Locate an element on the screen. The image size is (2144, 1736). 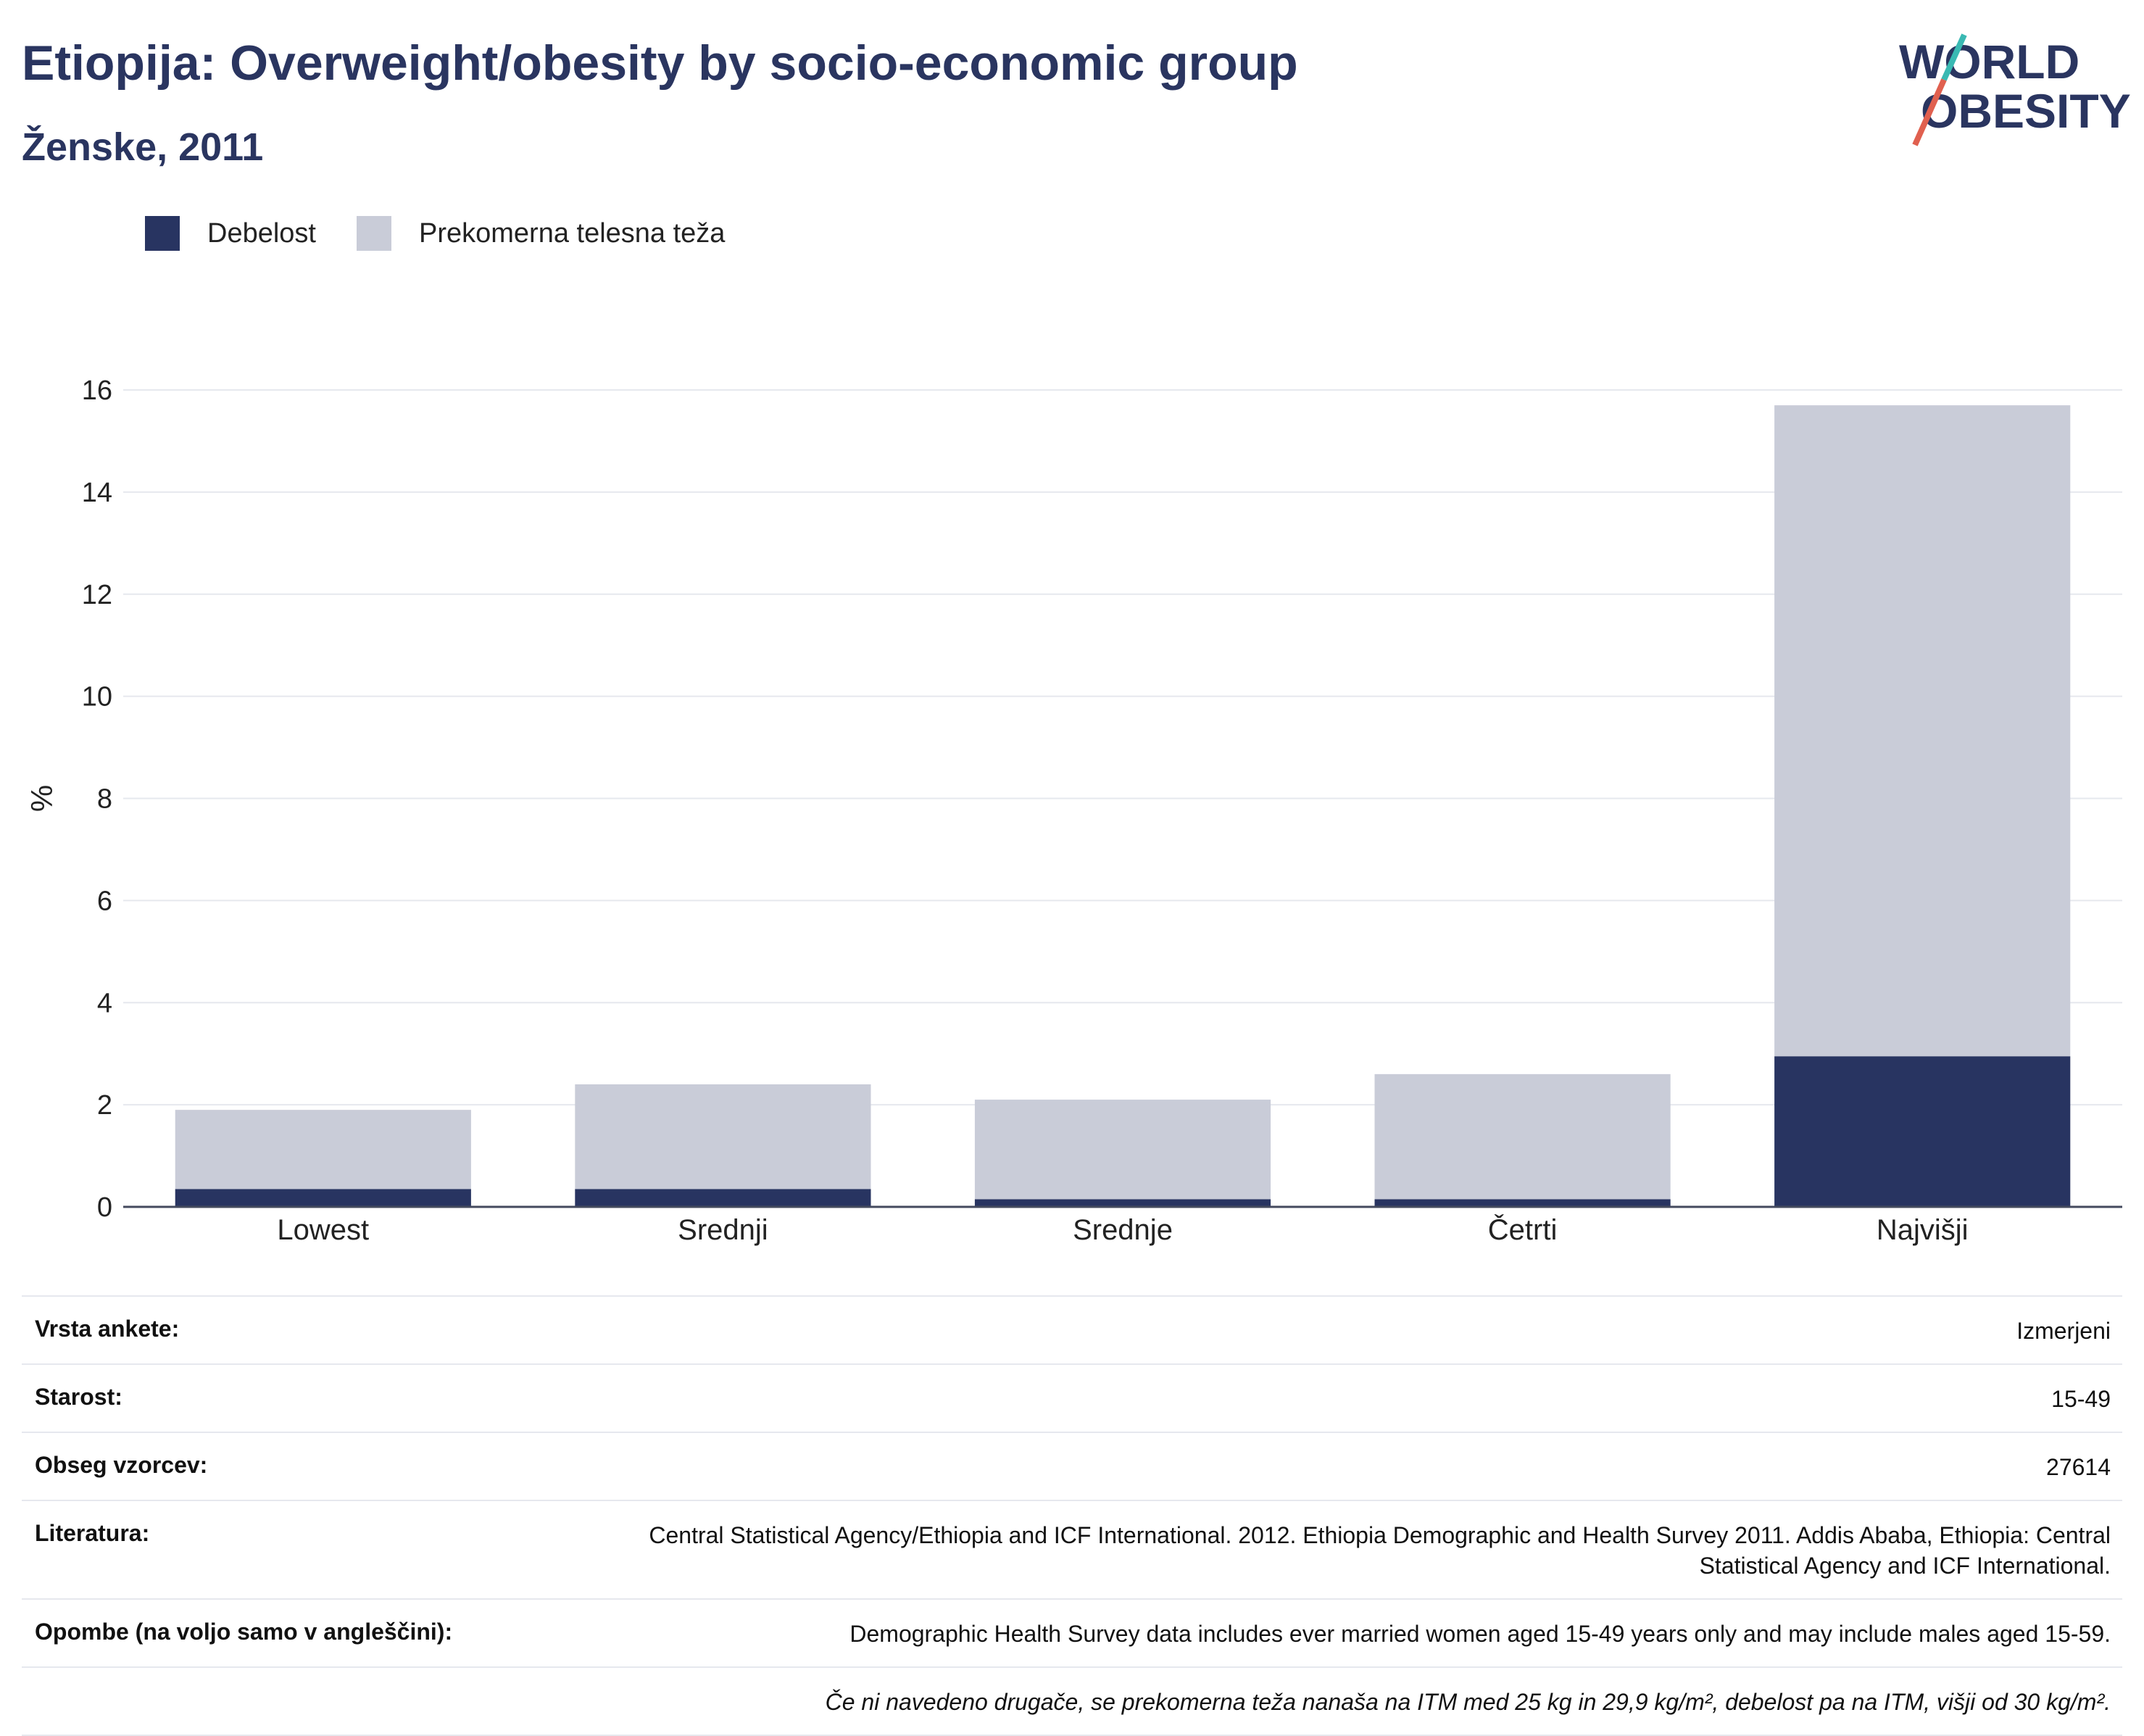
chart-legend: Debelost Prekomerna telesna teža is located at coordinates (455, 233).